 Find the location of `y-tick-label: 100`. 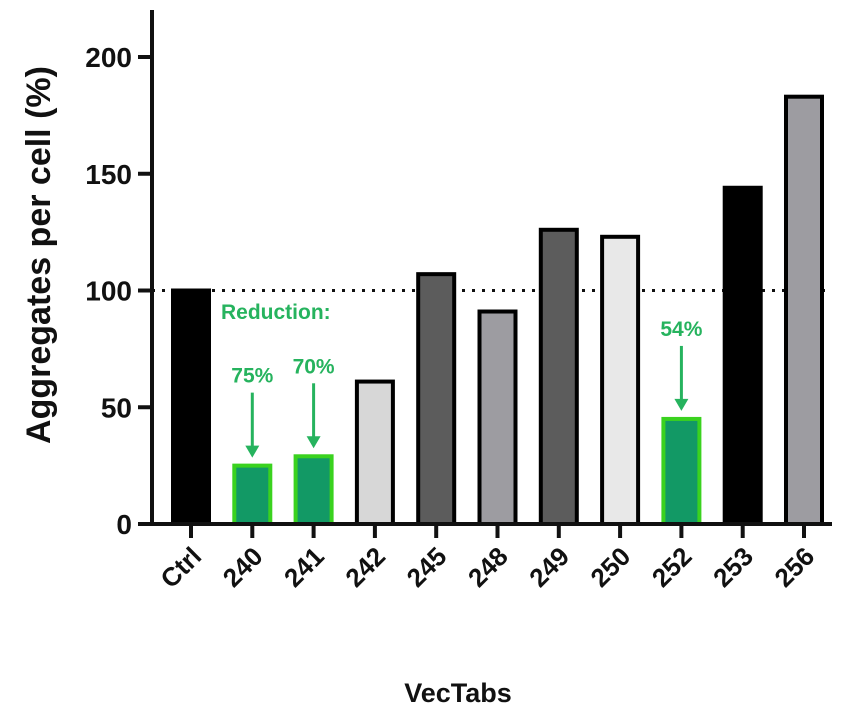

y-tick-label: 100 is located at coordinates (108, 291).